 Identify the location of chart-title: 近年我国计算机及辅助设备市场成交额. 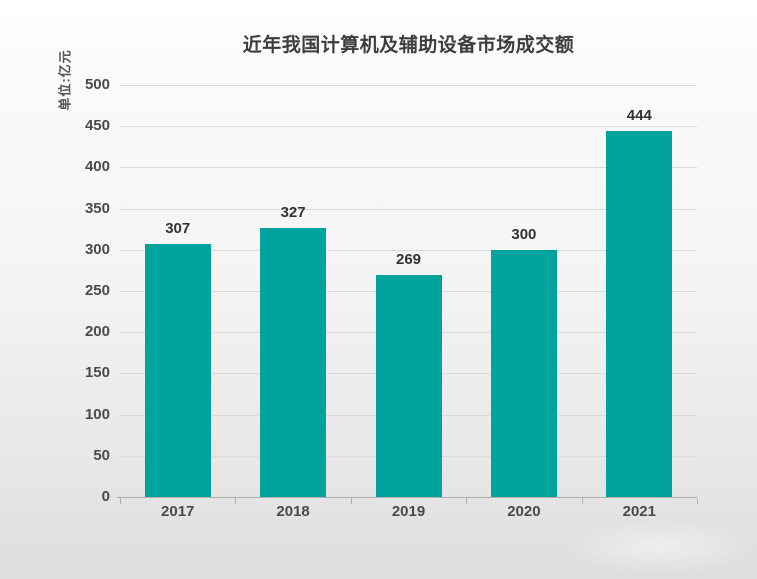
(408, 45).